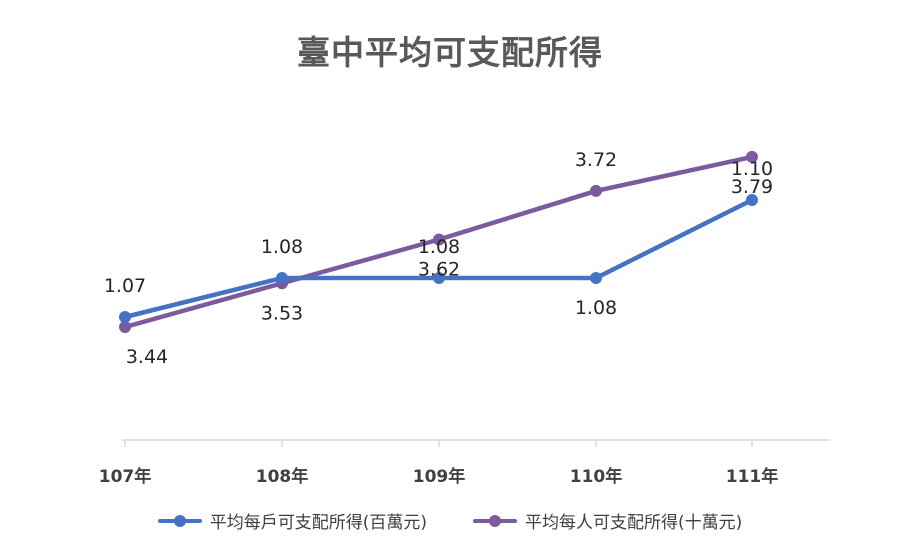 The width and height of the screenshot is (900, 560). What do you see at coordinates (752, 169) in the screenshot?
I see `data-label-series-1: 1.10` at bounding box center [752, 169].